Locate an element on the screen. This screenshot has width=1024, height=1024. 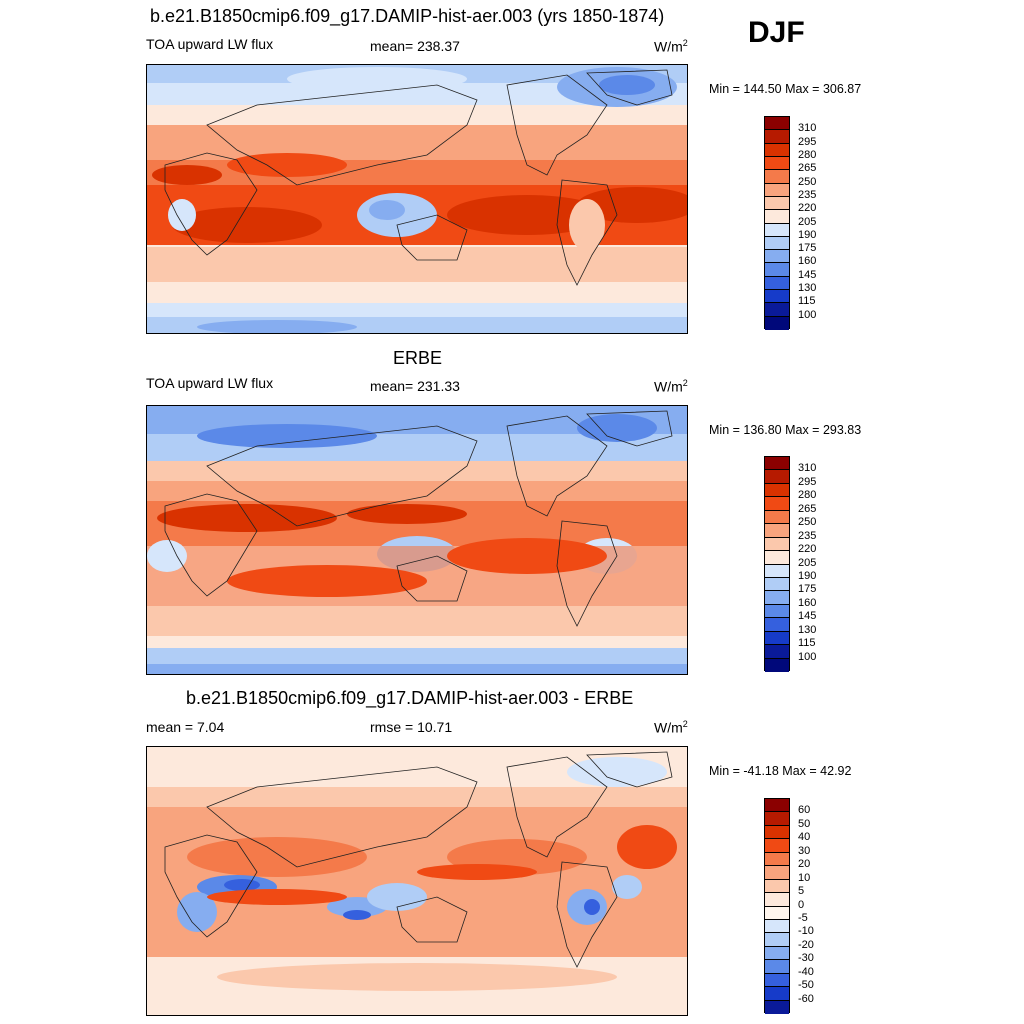
colorbar-tick-label: -40 is located at coordinates (806, 971).